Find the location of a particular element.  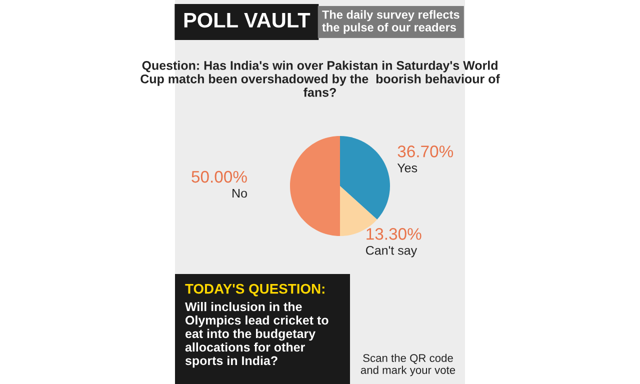

data-label: 50.00% is located at coordinates (219, 176).